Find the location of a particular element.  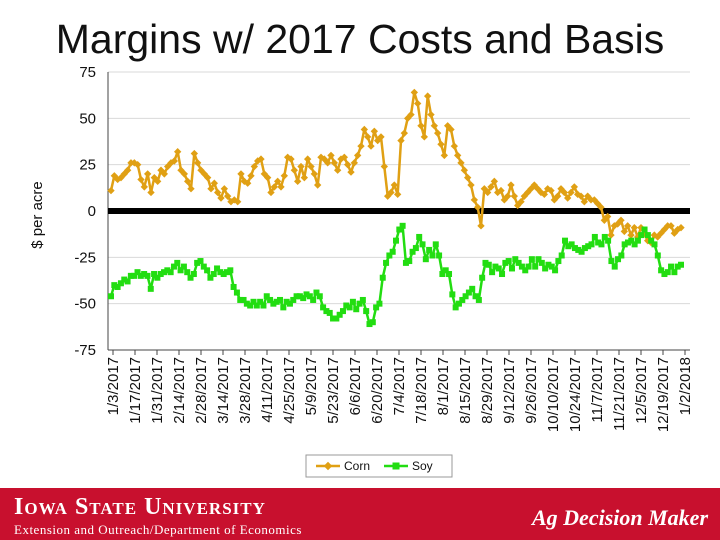

x-tick-label: 10/10/2017 is located at coordinates (553, 394).